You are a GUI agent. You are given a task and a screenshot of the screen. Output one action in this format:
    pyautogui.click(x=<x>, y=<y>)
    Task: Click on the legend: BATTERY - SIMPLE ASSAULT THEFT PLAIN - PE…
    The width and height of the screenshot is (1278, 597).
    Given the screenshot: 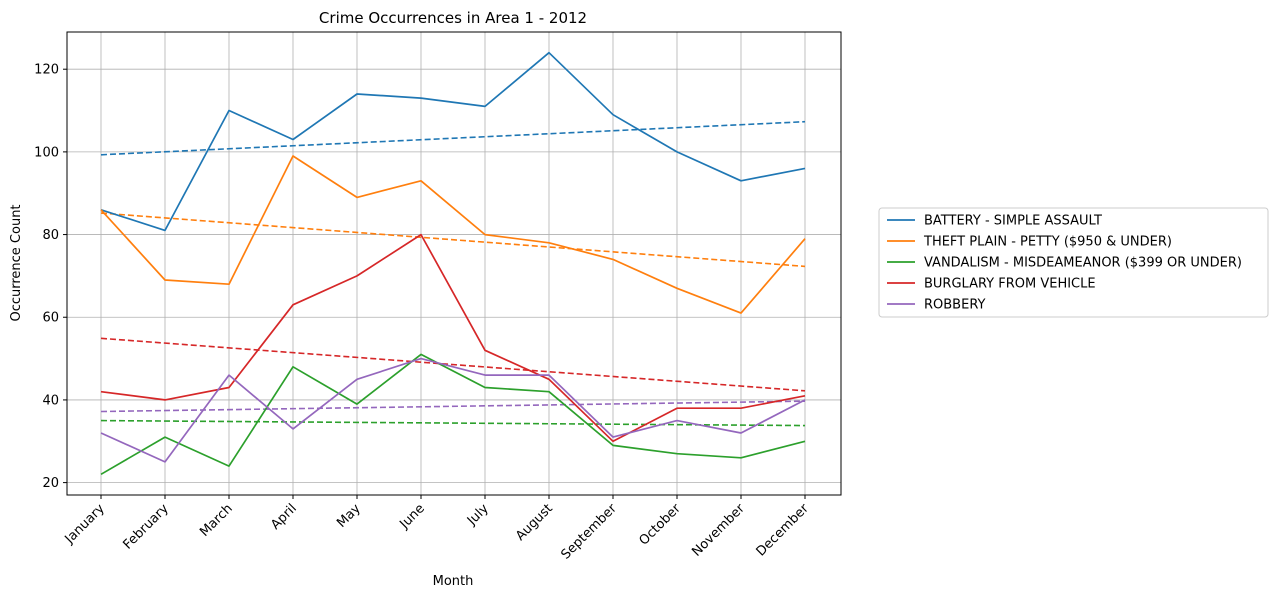 What is the action you would take?
    pyautogui.click(x=1073, y=262)
    